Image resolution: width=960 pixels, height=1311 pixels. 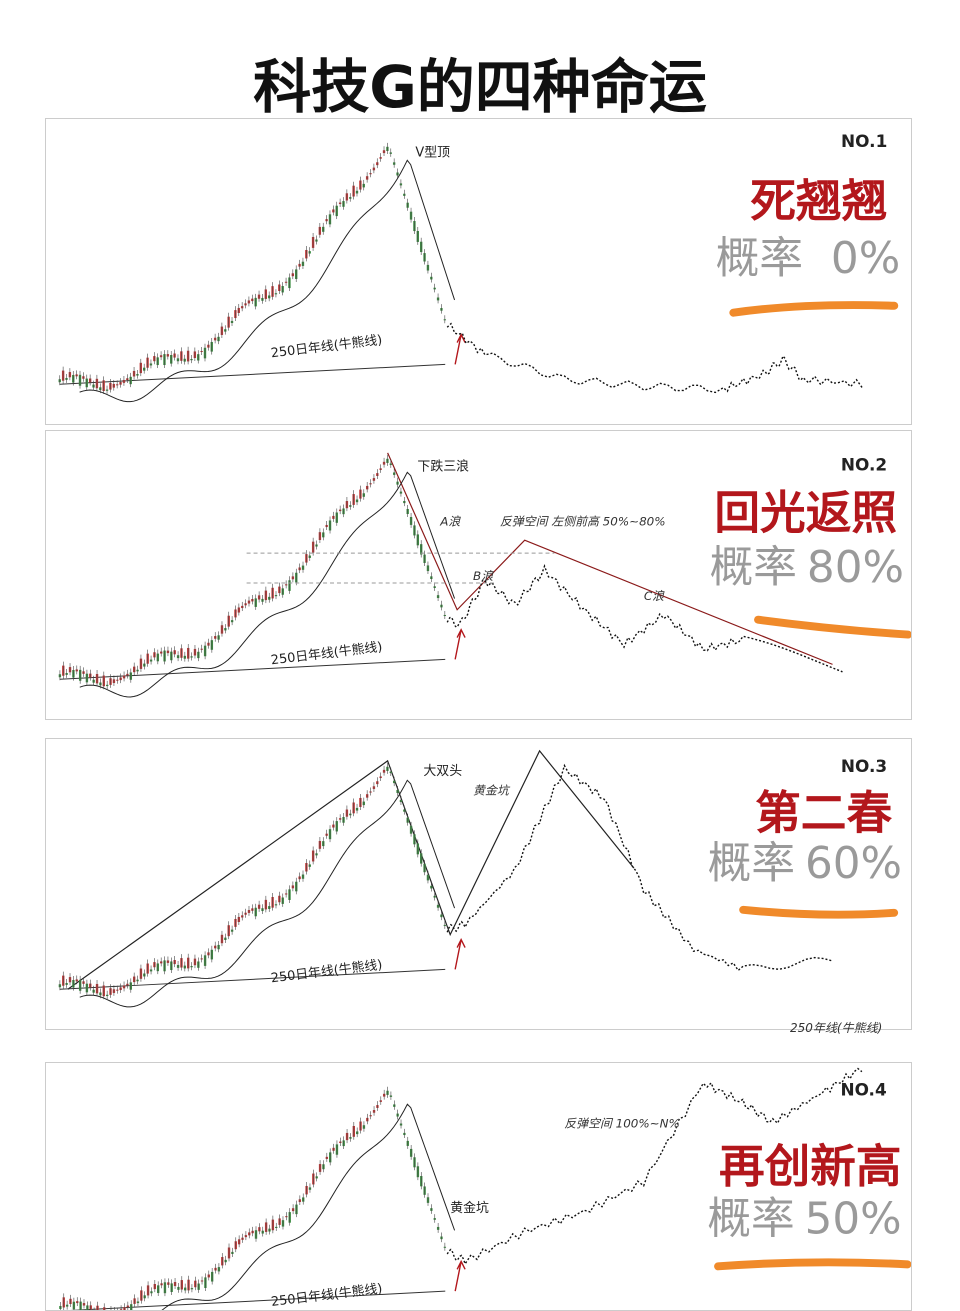 What do you see at coordinates (583, 521) in the screenshot?
I see `note: 反弹空间 左侧前高 50%~80%` at bounding box center [583, 521].